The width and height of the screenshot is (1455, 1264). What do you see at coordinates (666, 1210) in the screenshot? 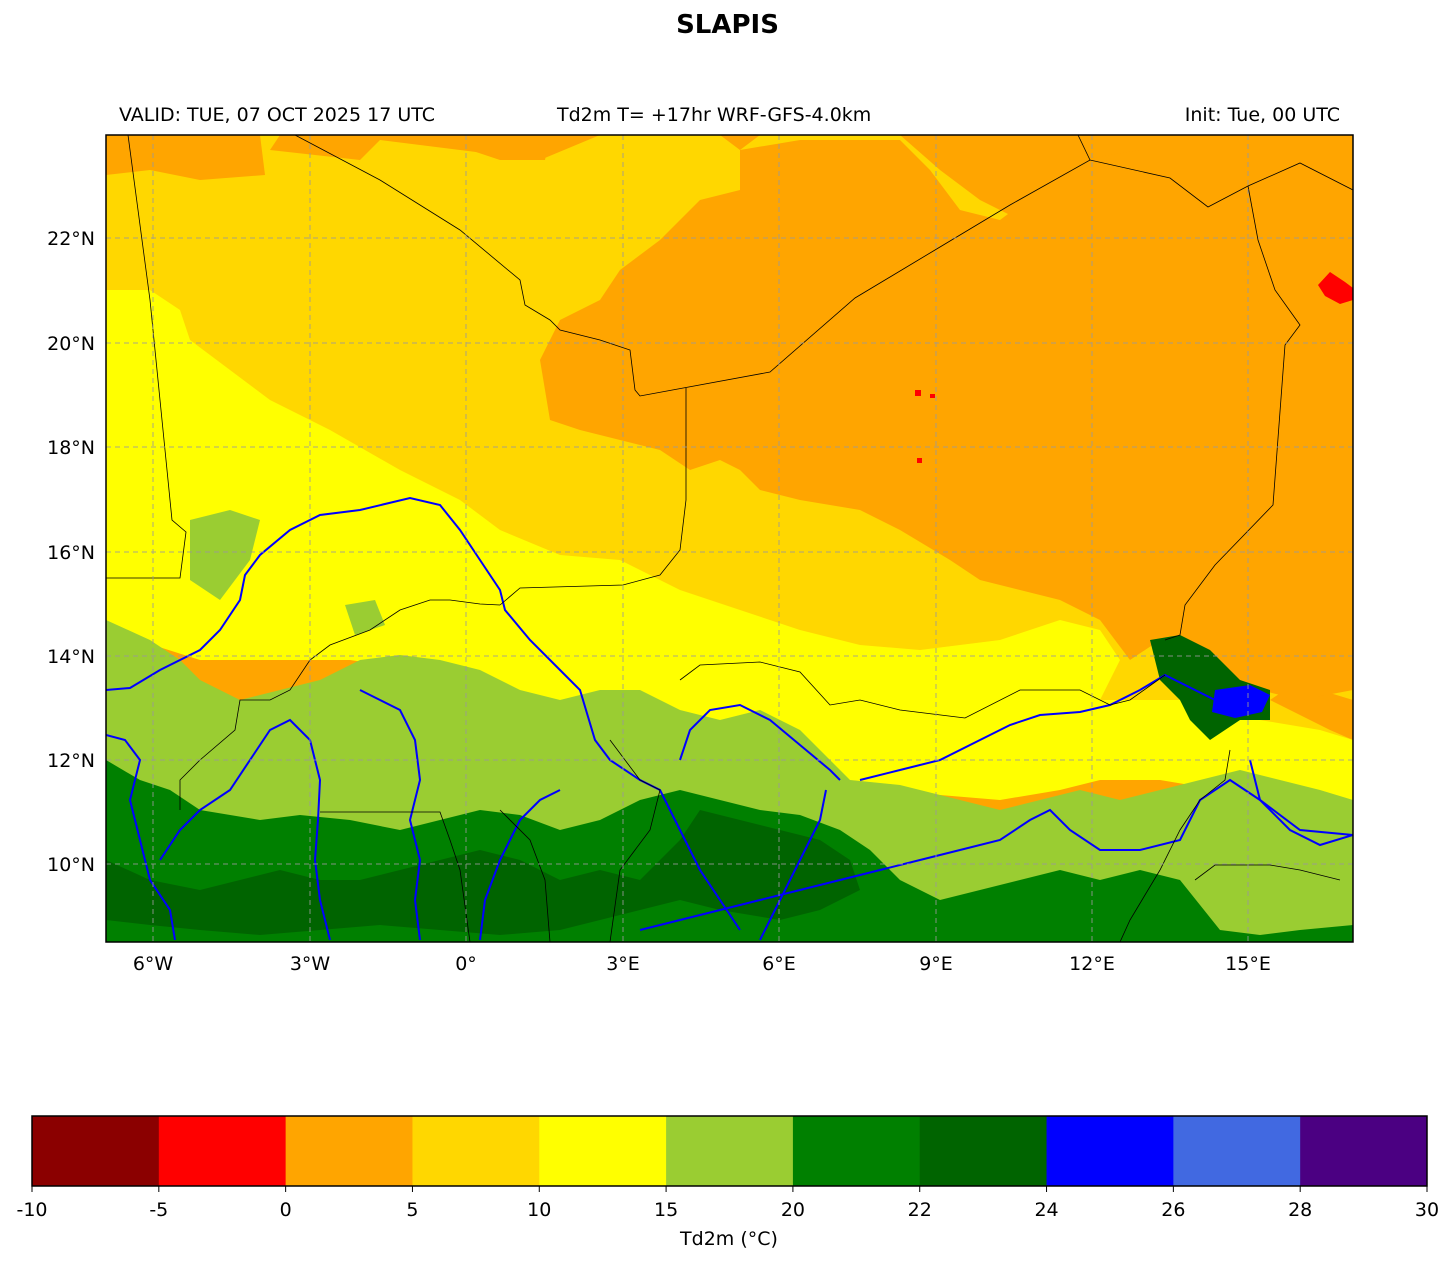
I see `colorbar-tick-label: 15` at bounding box center [666, 1210].